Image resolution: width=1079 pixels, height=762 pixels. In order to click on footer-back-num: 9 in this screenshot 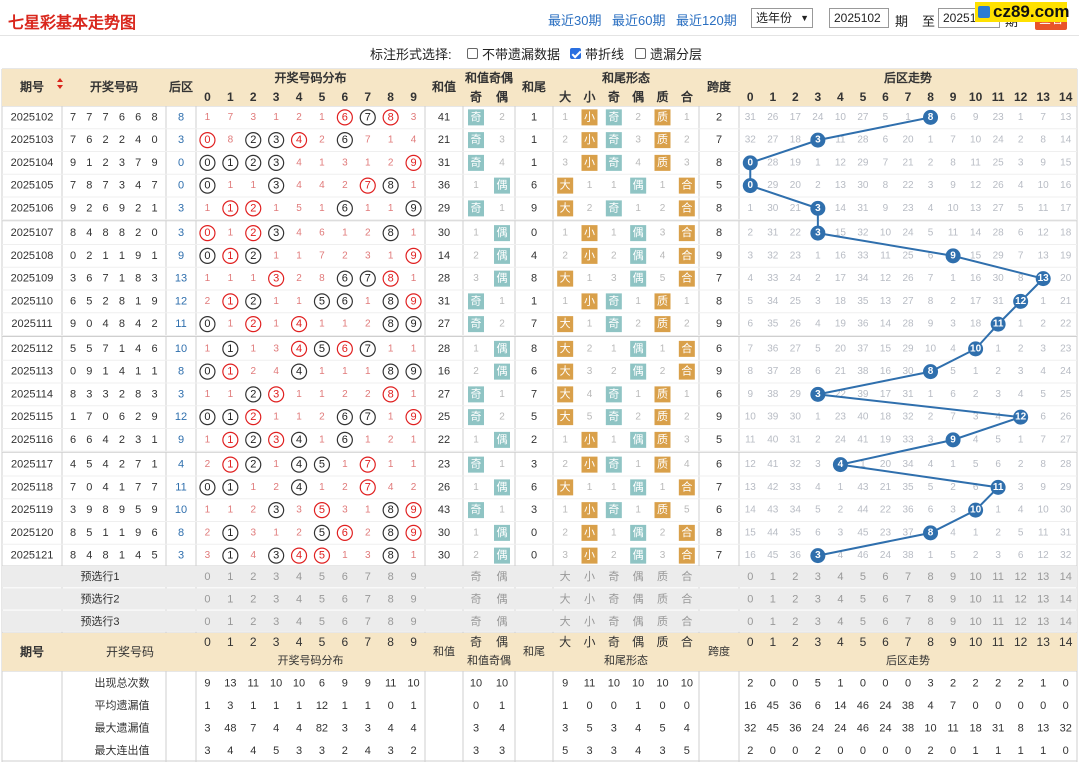, I will do `click(953, 642)`.